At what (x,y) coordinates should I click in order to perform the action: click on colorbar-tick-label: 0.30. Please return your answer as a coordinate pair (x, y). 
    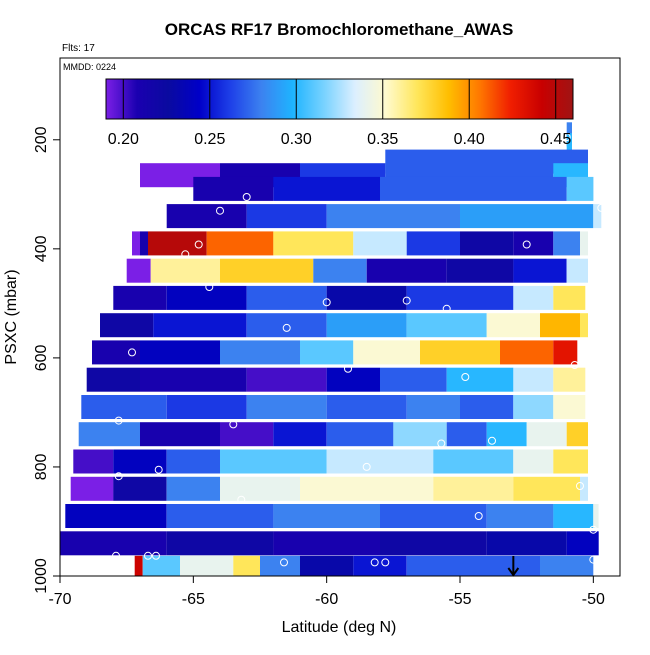
    Looking at the image, I should click on (296, 139).